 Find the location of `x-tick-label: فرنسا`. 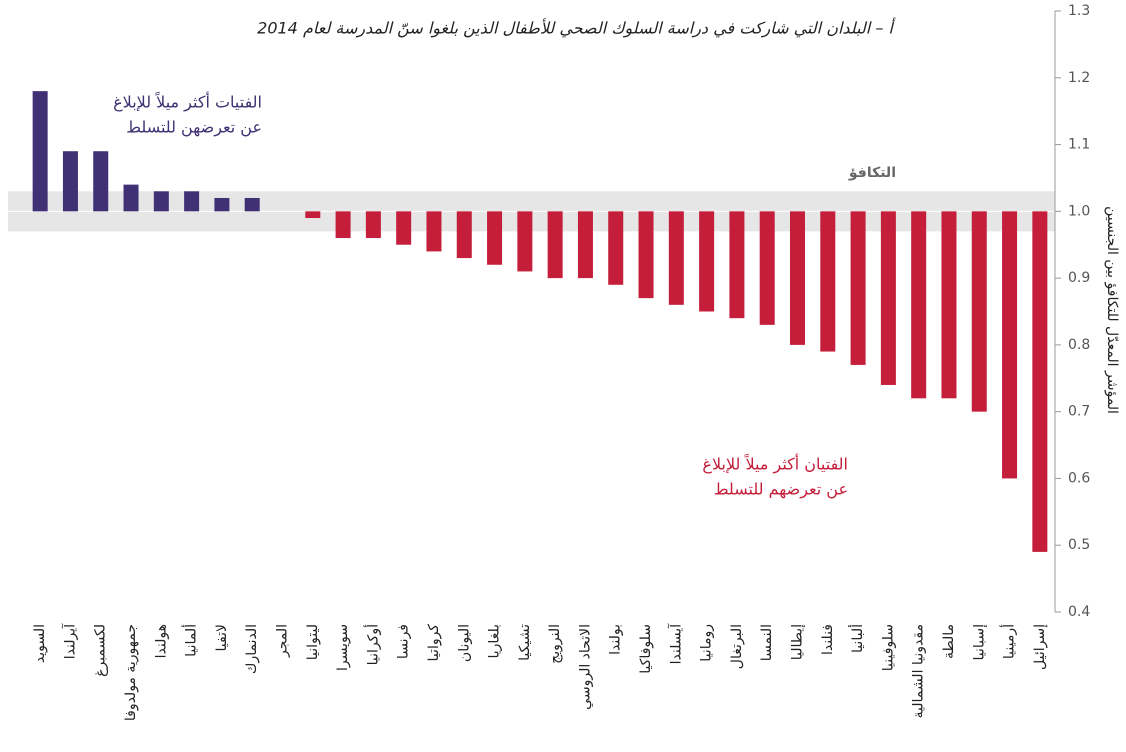

x-tick-label: فرنسا is located at coordinates (404, 641).